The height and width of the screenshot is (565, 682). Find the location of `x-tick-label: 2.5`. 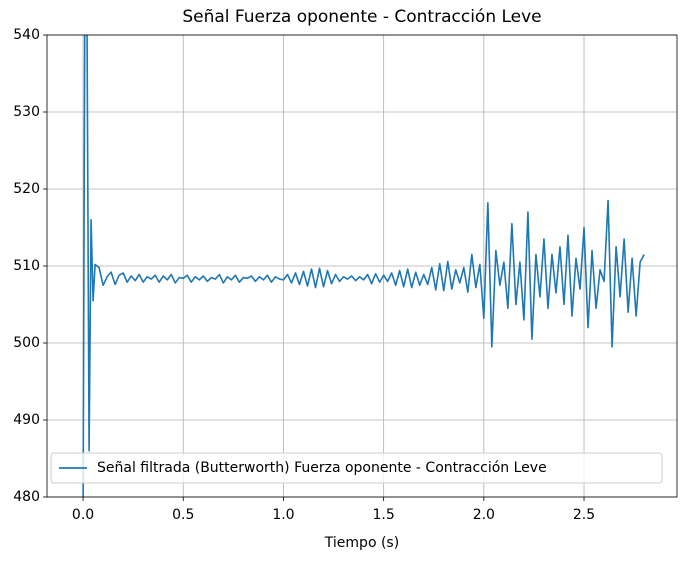

x-tick-label: 2.5 is located at coordinates (584, 515).